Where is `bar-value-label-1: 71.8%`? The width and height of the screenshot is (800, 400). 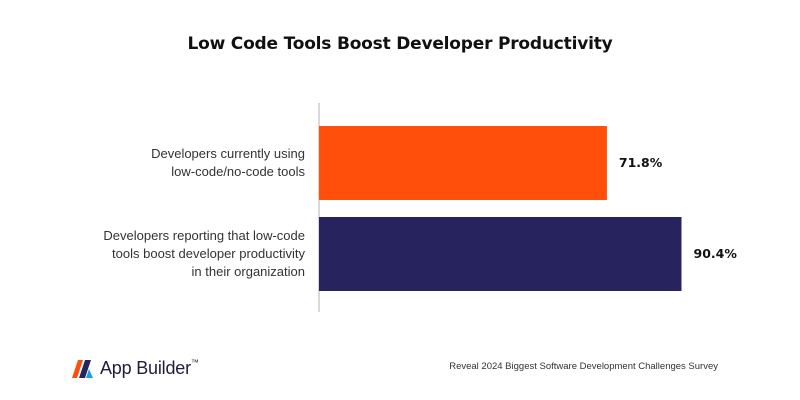 bar-value-label-1: 71.8% is located at coordinates (641, 162).